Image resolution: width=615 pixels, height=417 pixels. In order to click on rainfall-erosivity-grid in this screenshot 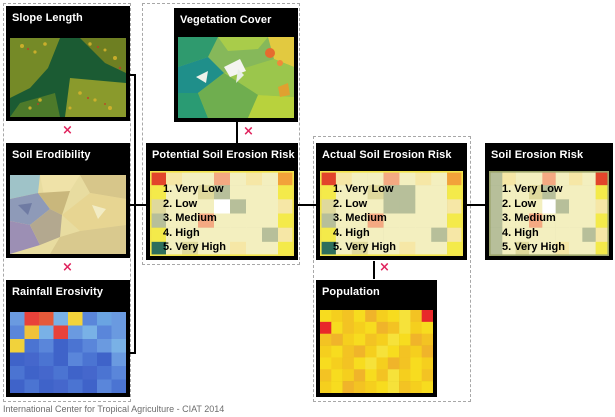, I will do `click(68, 352)`.